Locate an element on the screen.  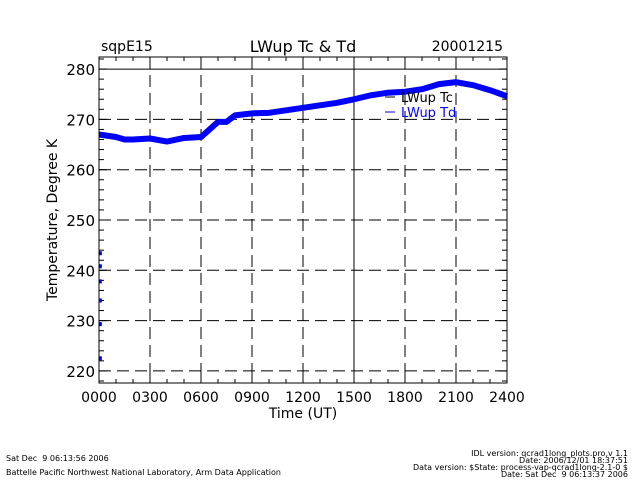
x-tick-label: 0000 is located at coordinates (99, 398).